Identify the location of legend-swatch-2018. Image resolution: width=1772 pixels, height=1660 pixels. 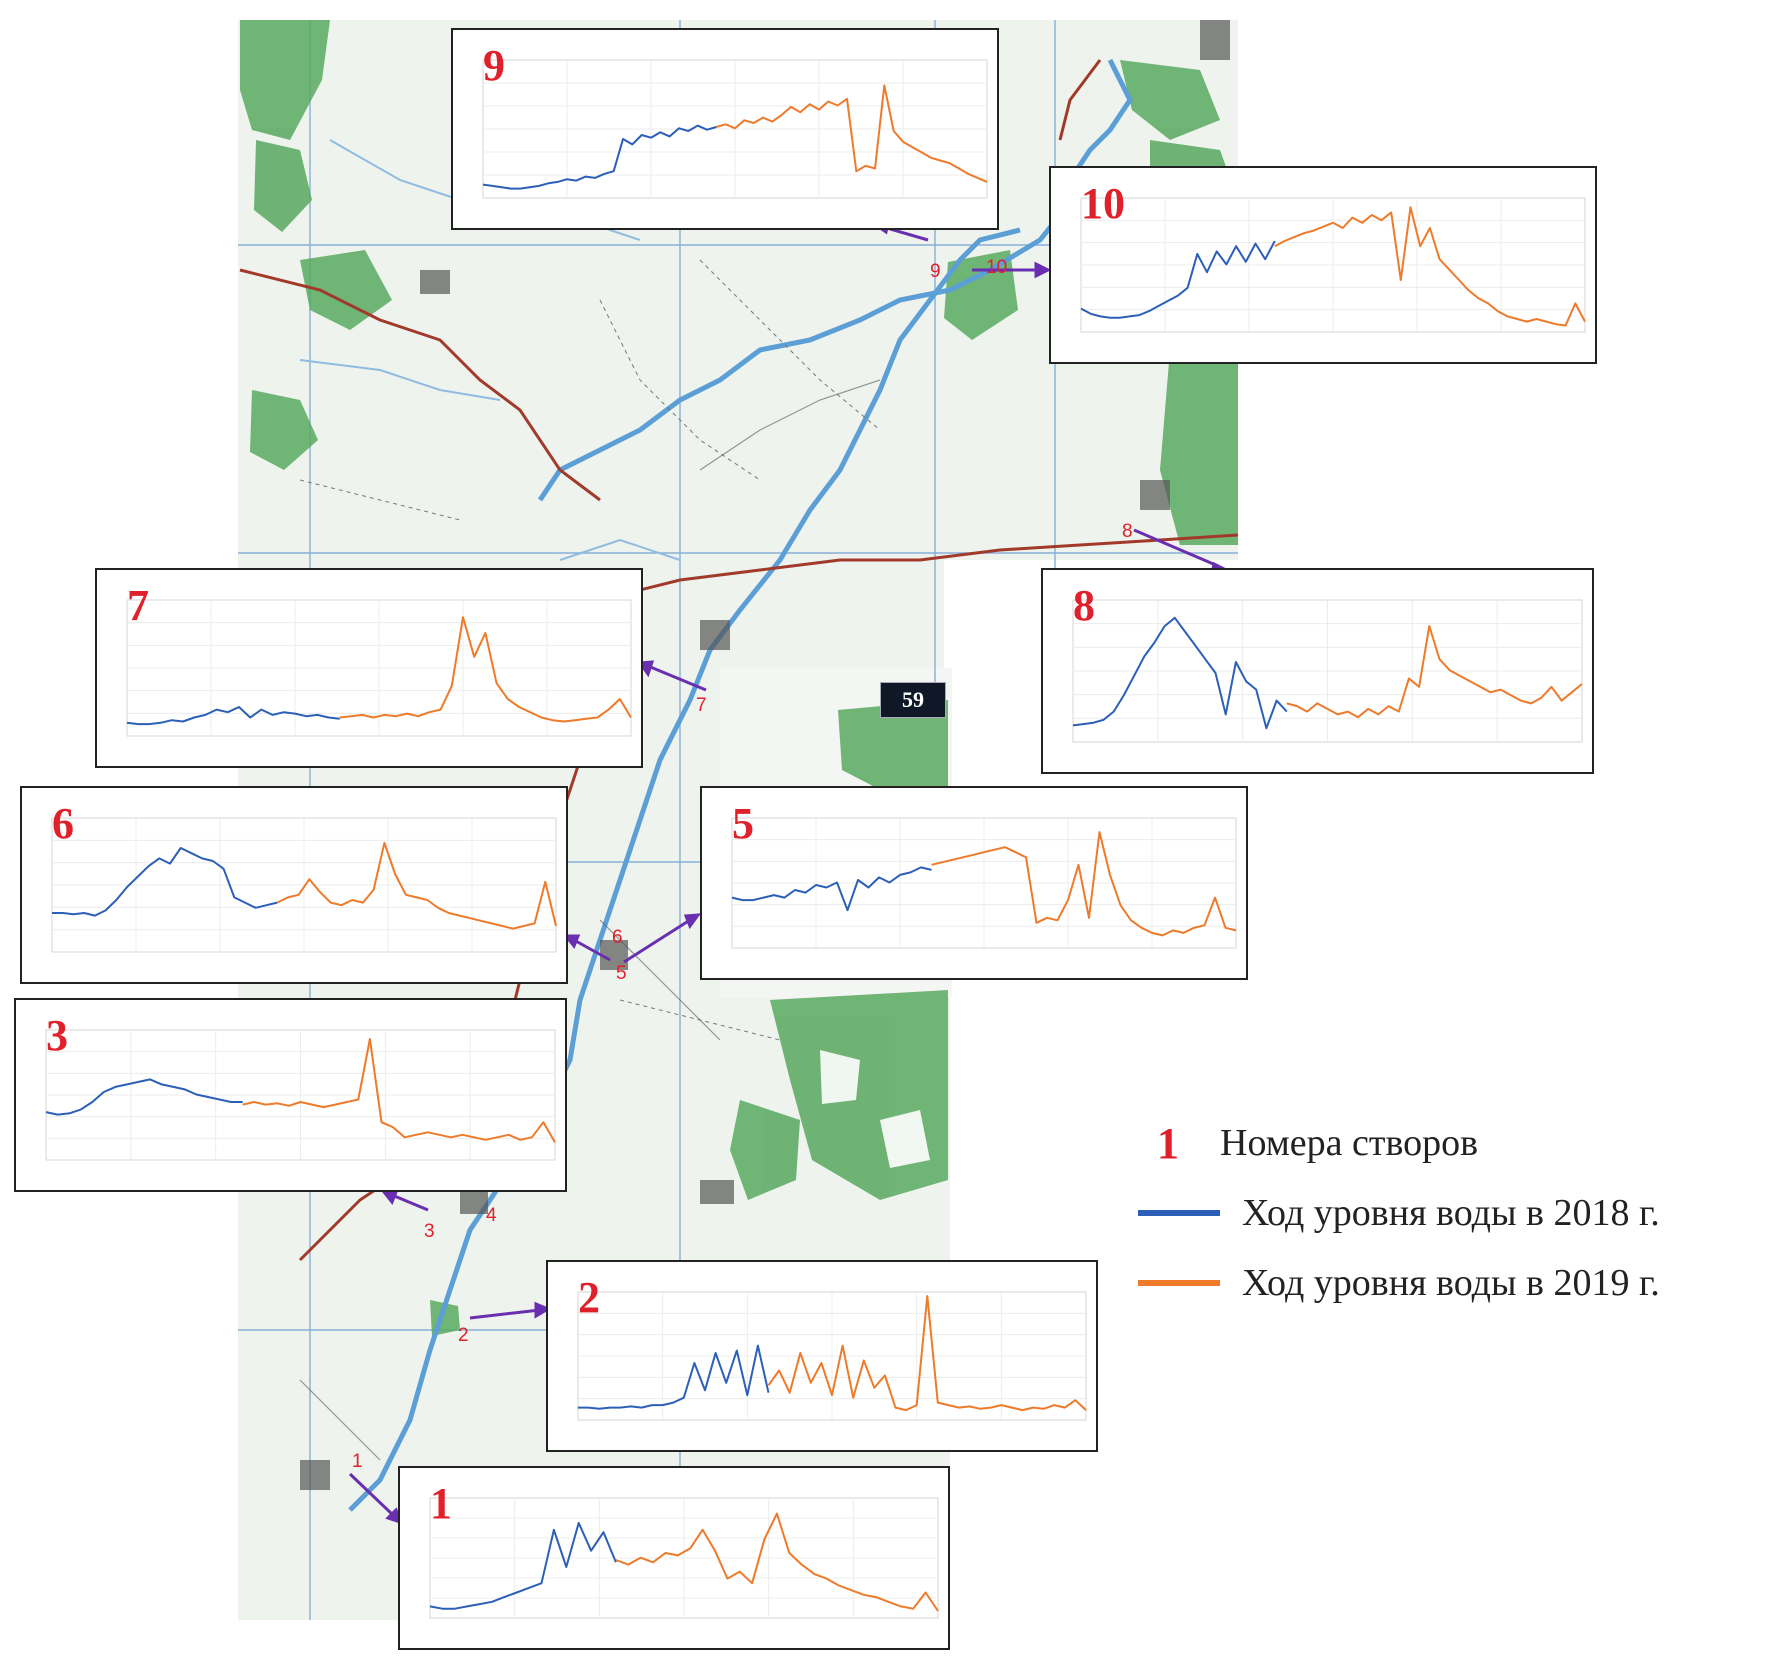
(1179, 1213).